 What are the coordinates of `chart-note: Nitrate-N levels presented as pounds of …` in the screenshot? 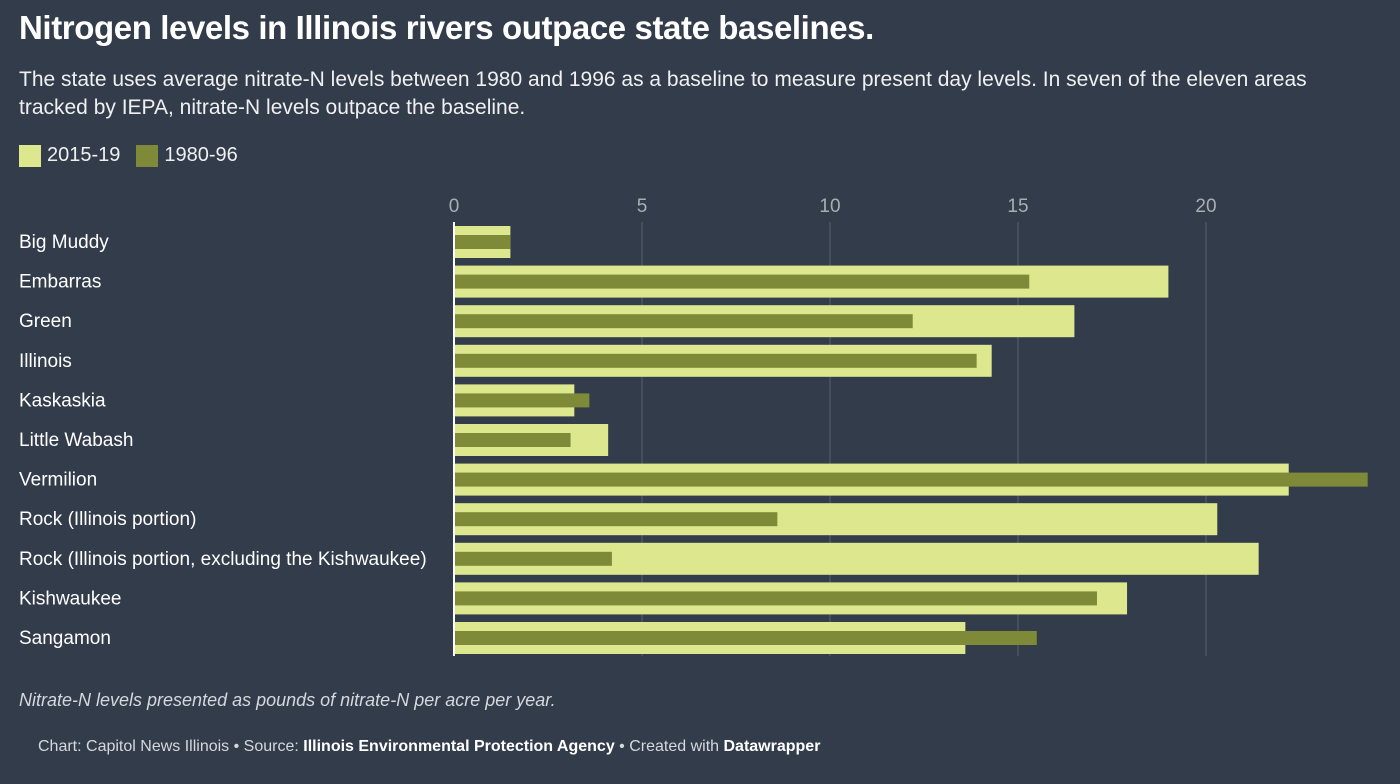 It's located at (287, 700).